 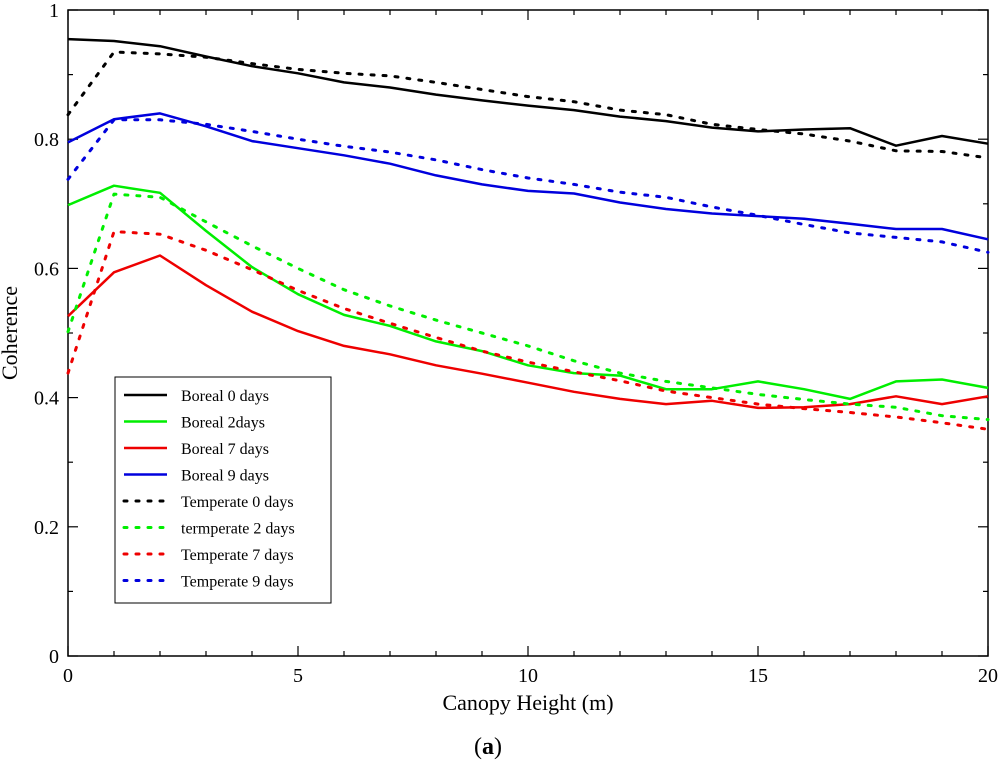 What do you see at coordinates (478, 747) in the screenshot?
I see `caption-open-paren: (` at bounding box center [478, 747].